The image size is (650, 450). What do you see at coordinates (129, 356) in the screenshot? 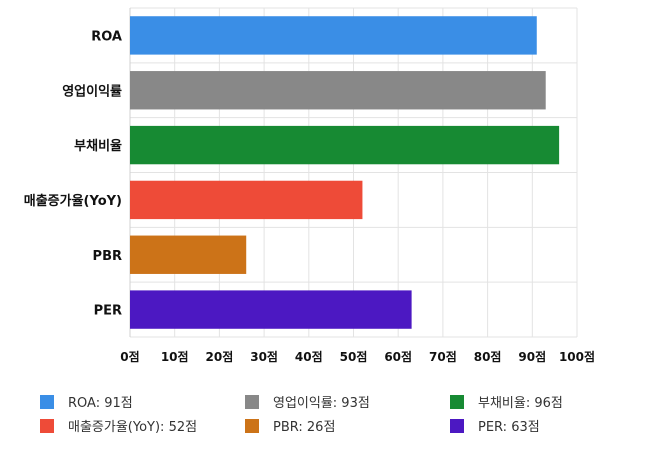
I see `x-tick-label-0: 0점` at bounding box center [129, 356].